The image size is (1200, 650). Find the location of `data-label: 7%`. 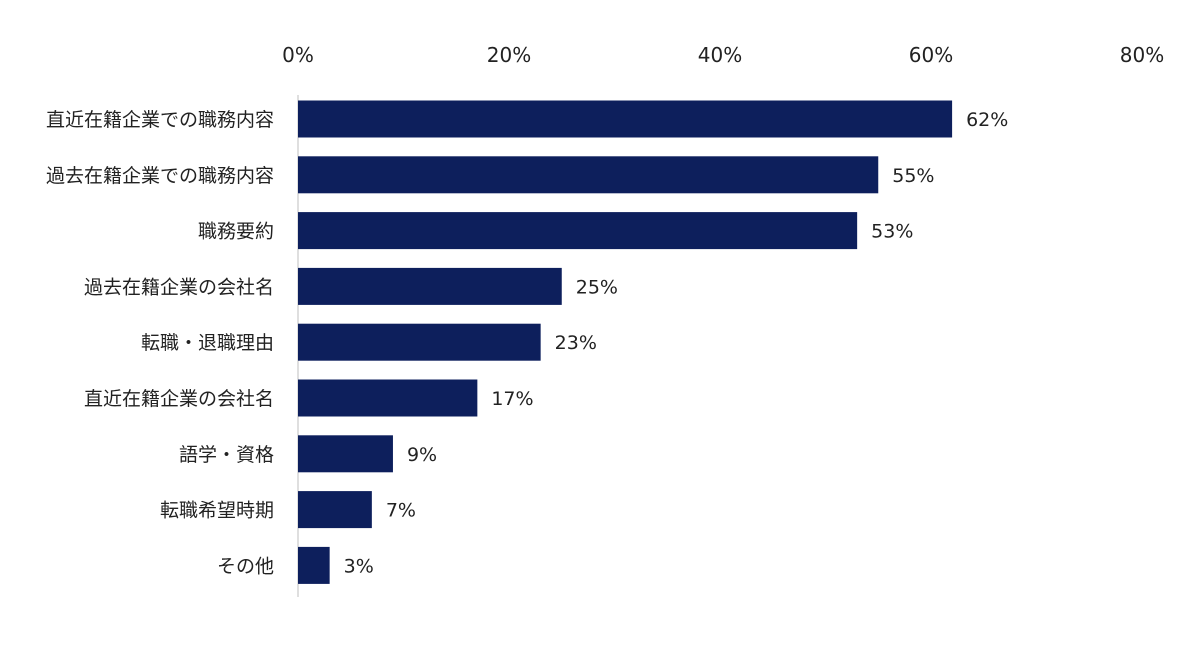

data-label: 7% is located at coordinates (401, 511).